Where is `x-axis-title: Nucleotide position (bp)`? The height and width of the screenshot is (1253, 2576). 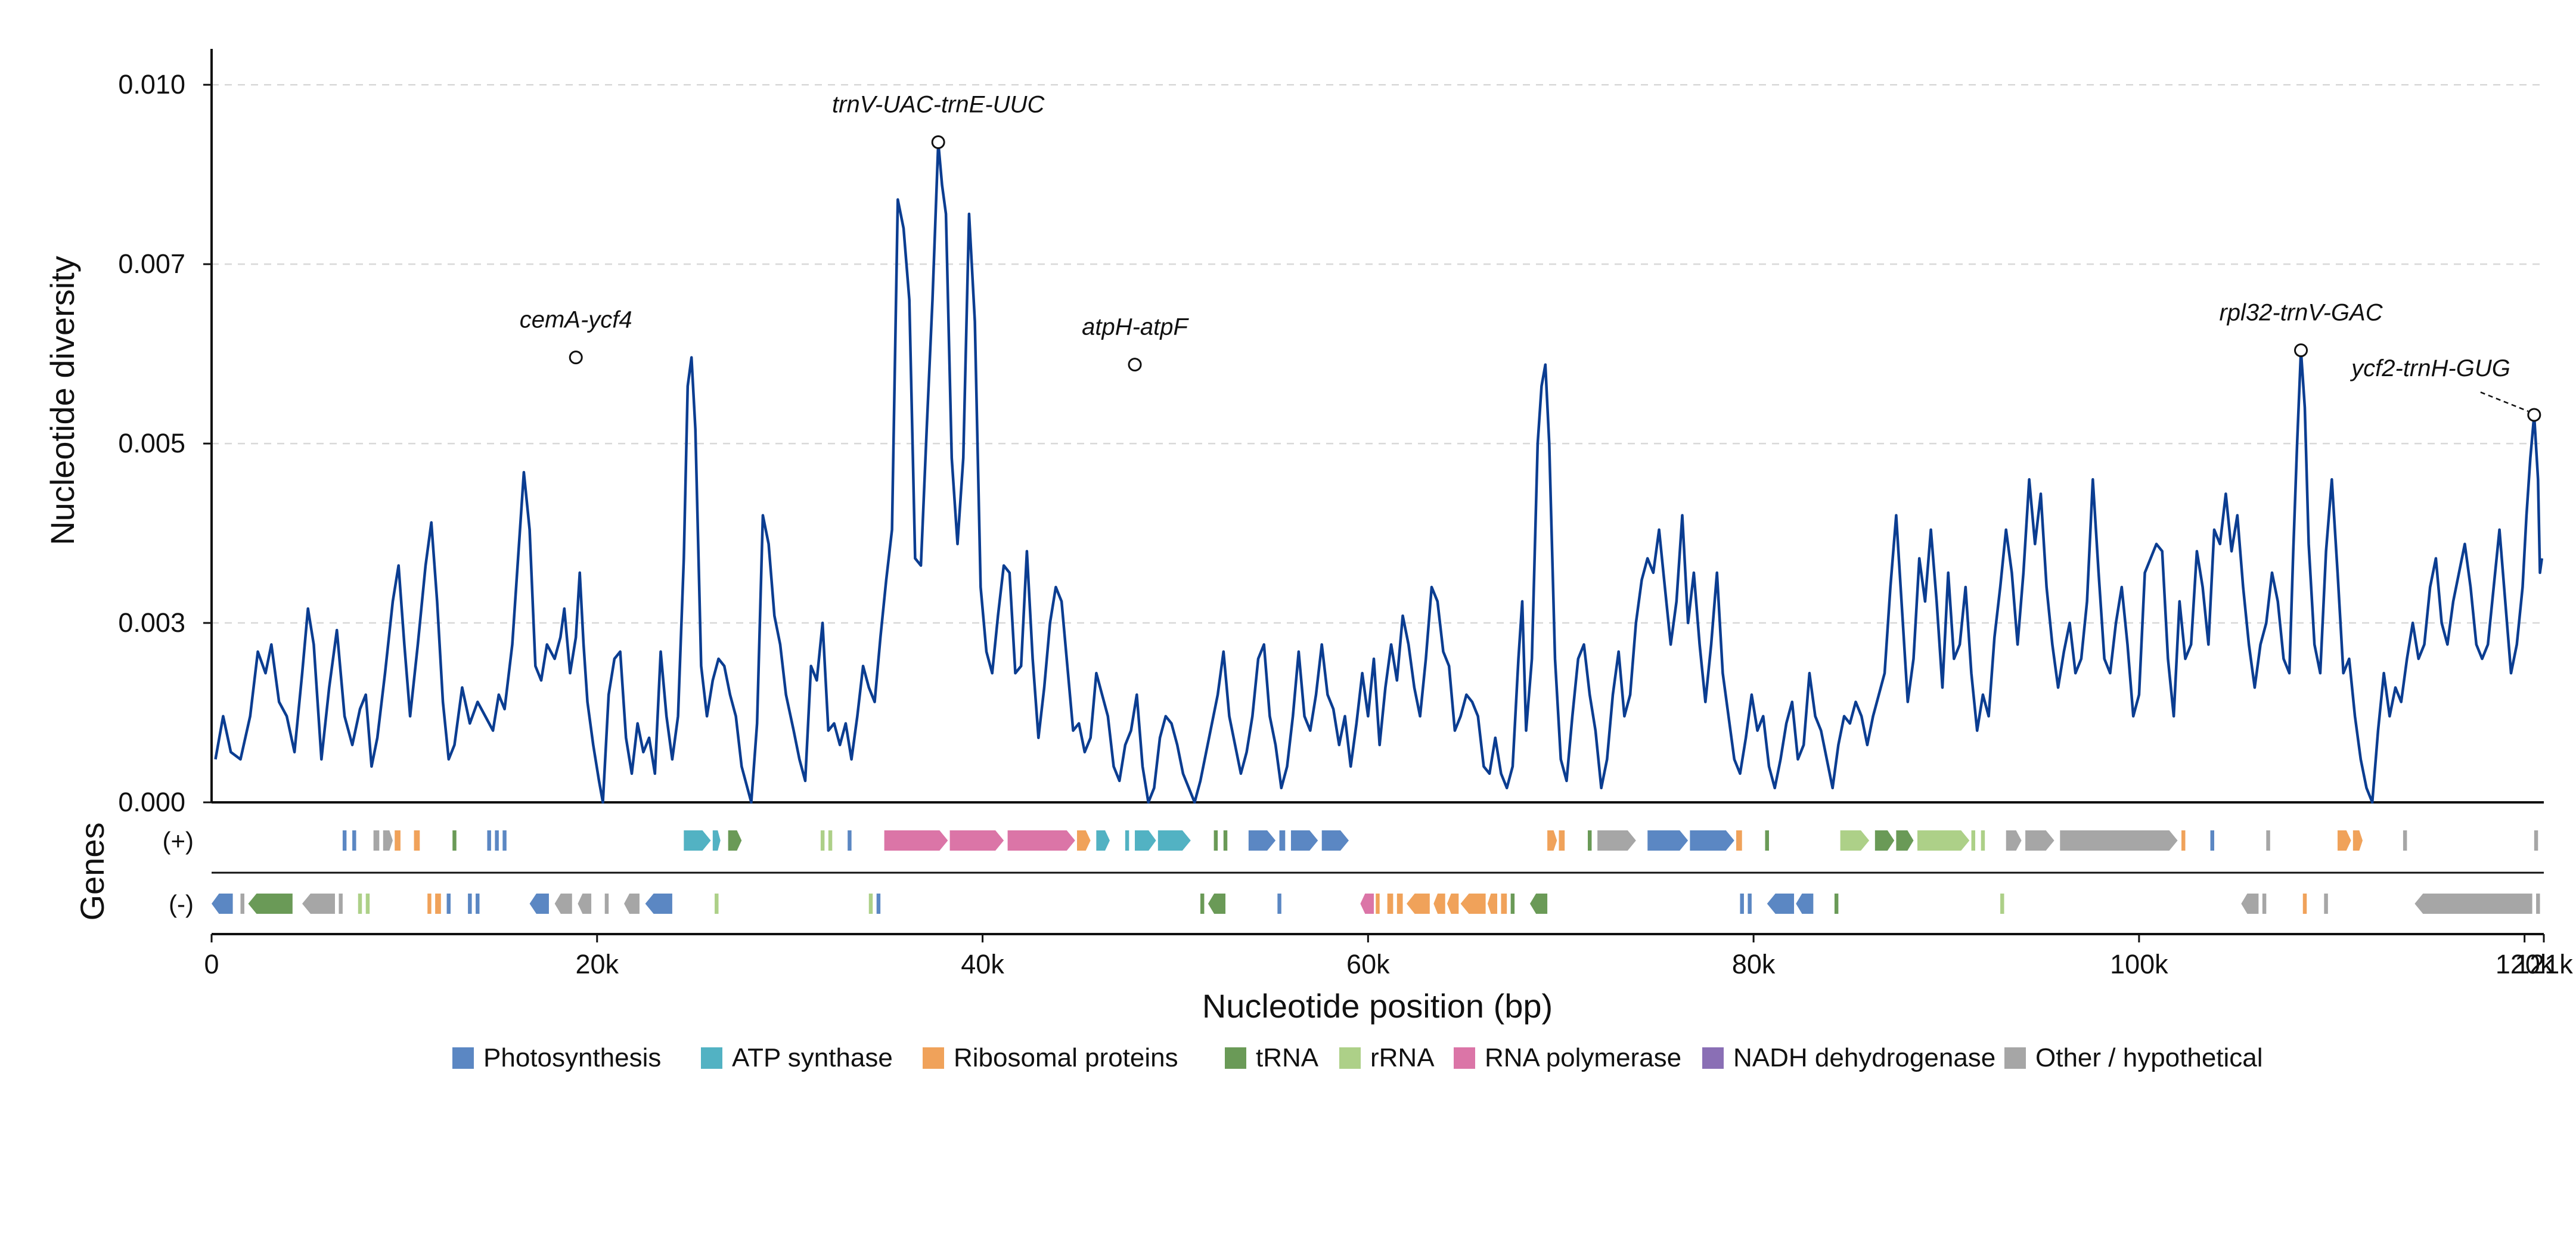 x-axis-title: Nucleotide position (bp) is located at coordinates (1378, 1006).